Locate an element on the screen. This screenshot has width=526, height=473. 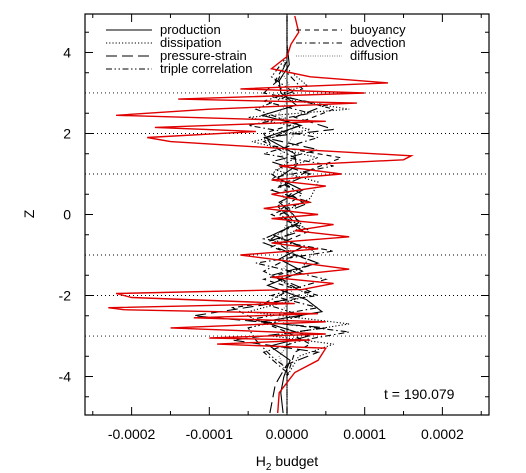
x-tick-label: 0.0001 is located at coordinates (364, 434).